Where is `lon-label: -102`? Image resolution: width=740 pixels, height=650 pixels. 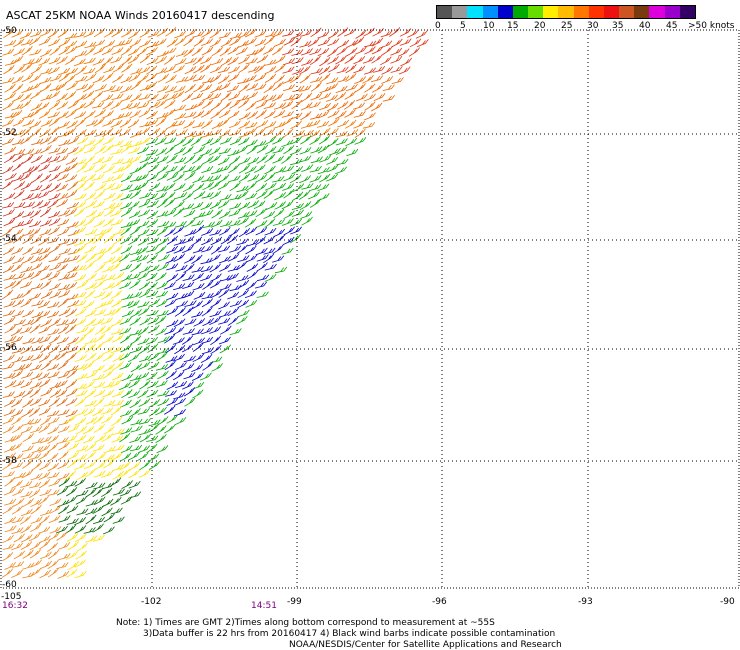
lon-label: -102 is located at coordinates (151, 602).